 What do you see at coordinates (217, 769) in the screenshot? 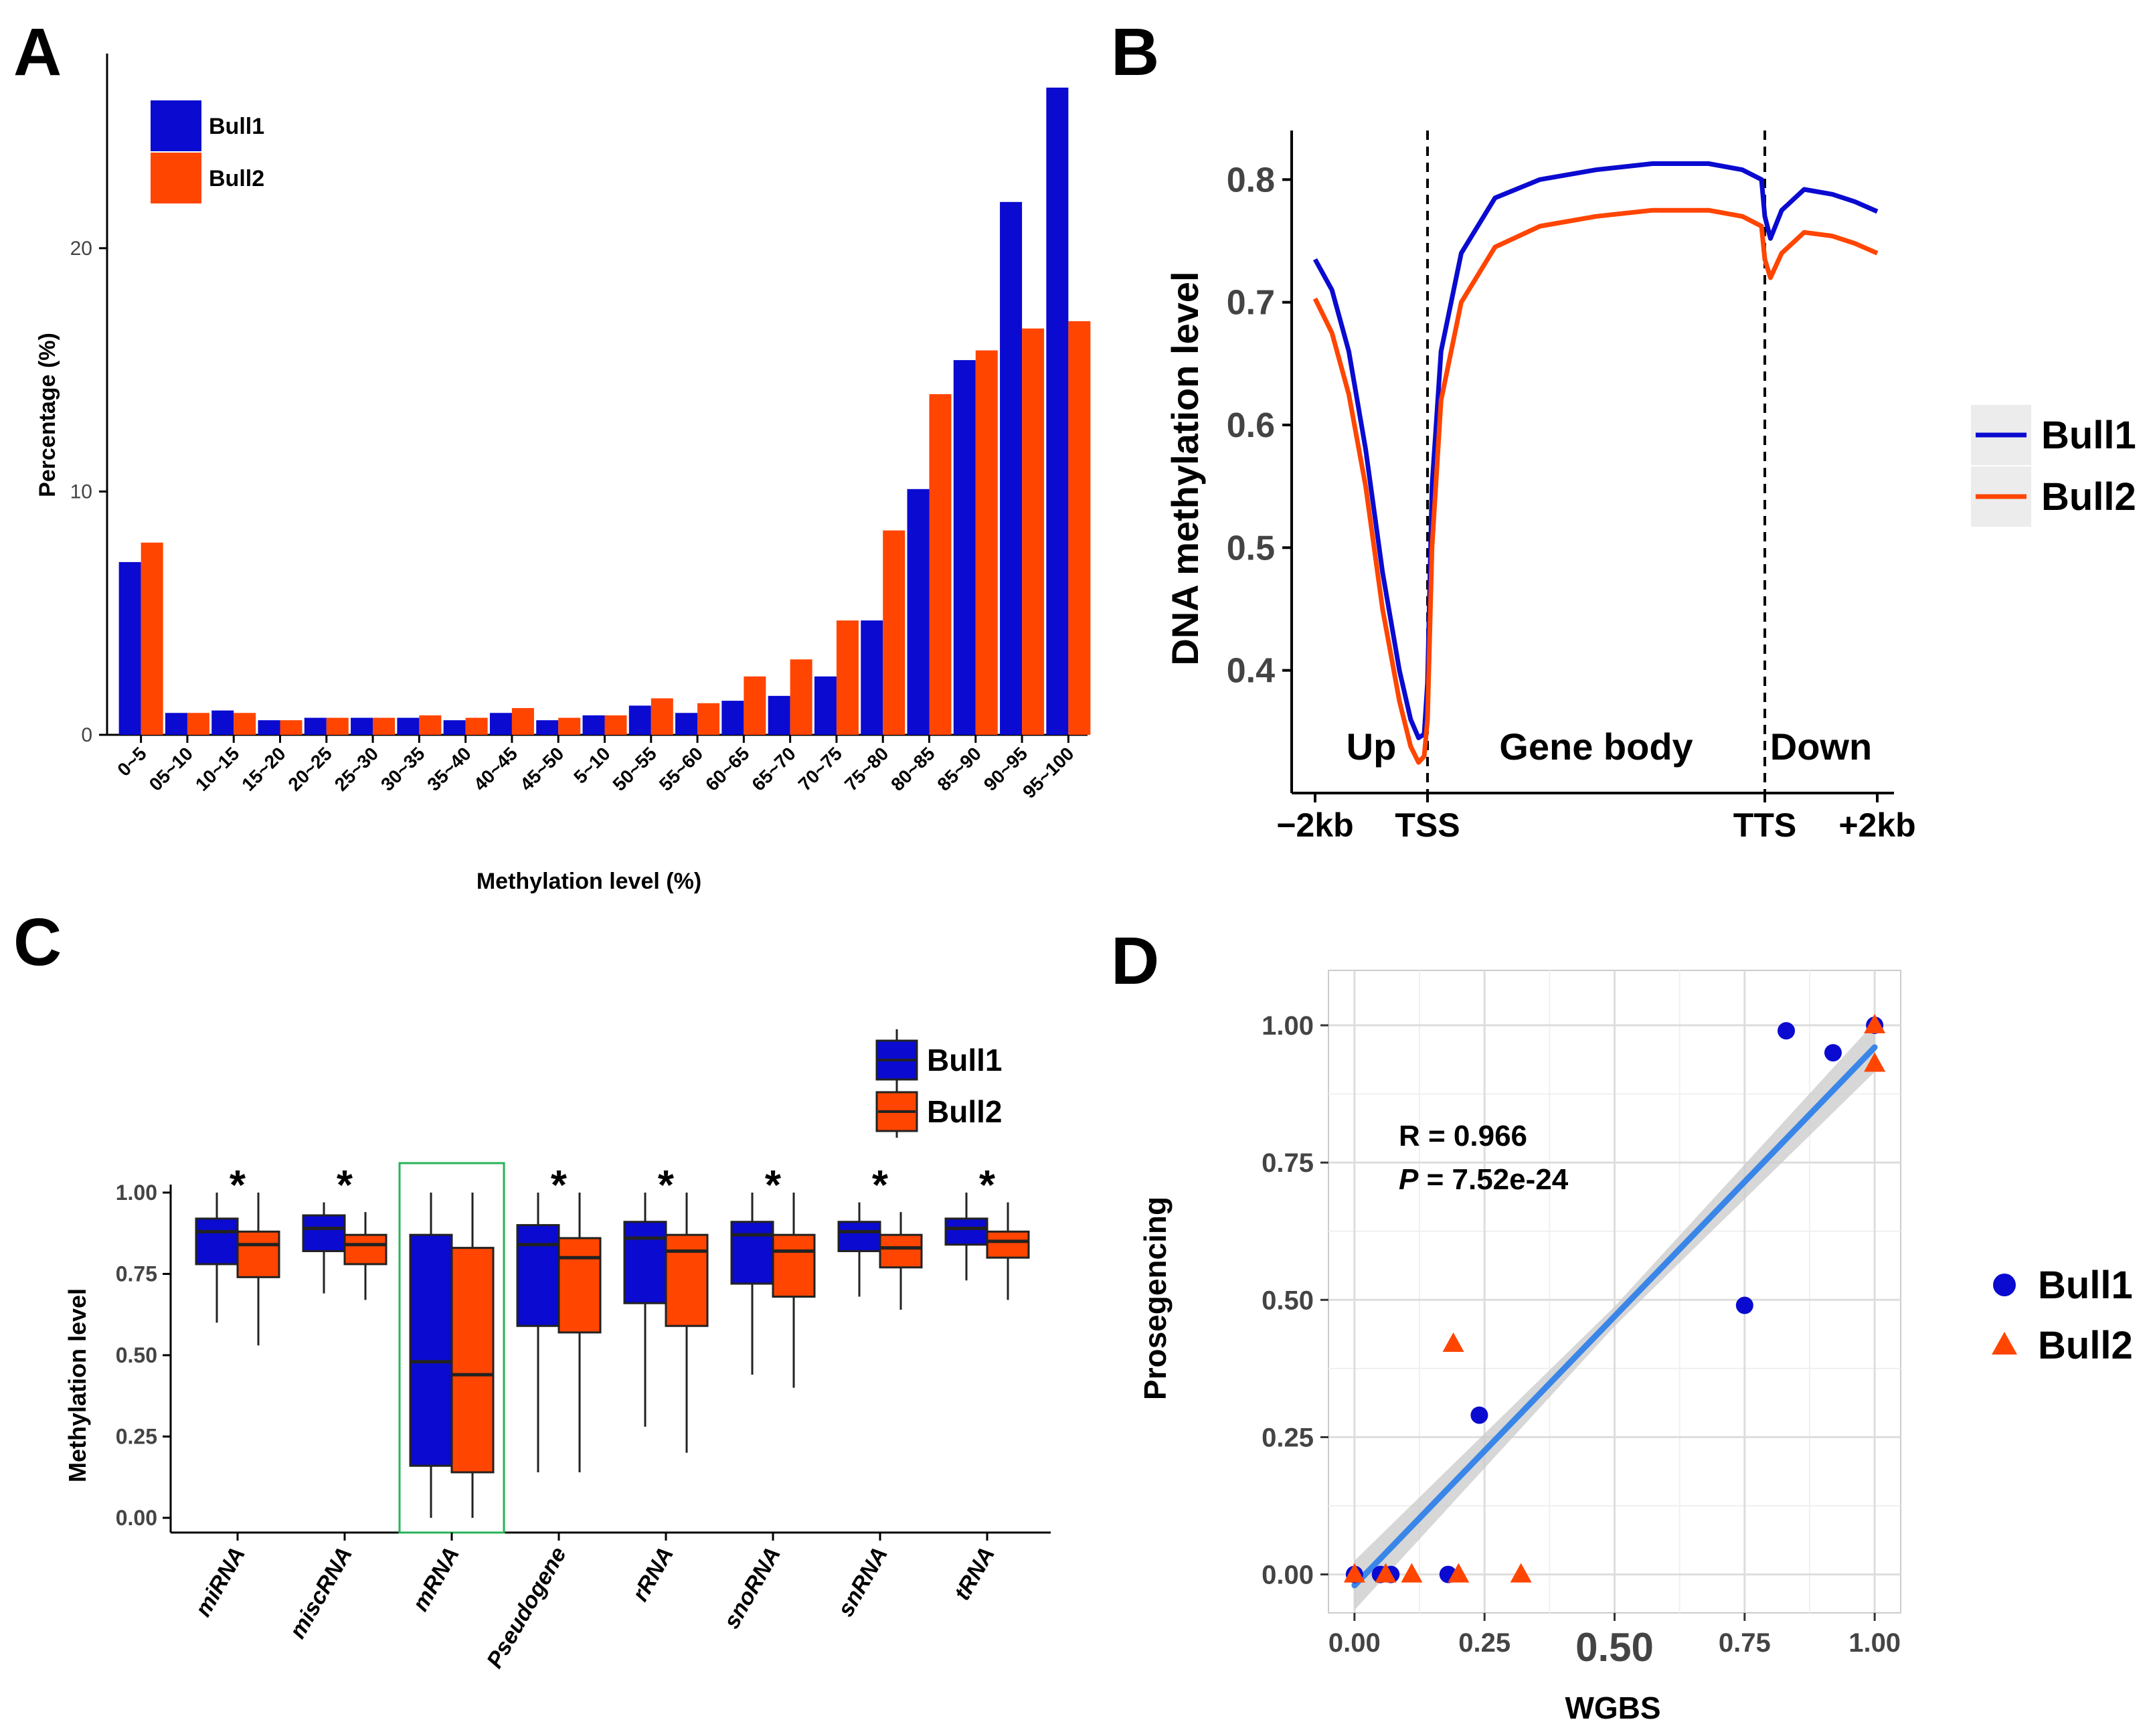
I see `a-x-tick-label: 10~15` at bounding box center [217, 769].